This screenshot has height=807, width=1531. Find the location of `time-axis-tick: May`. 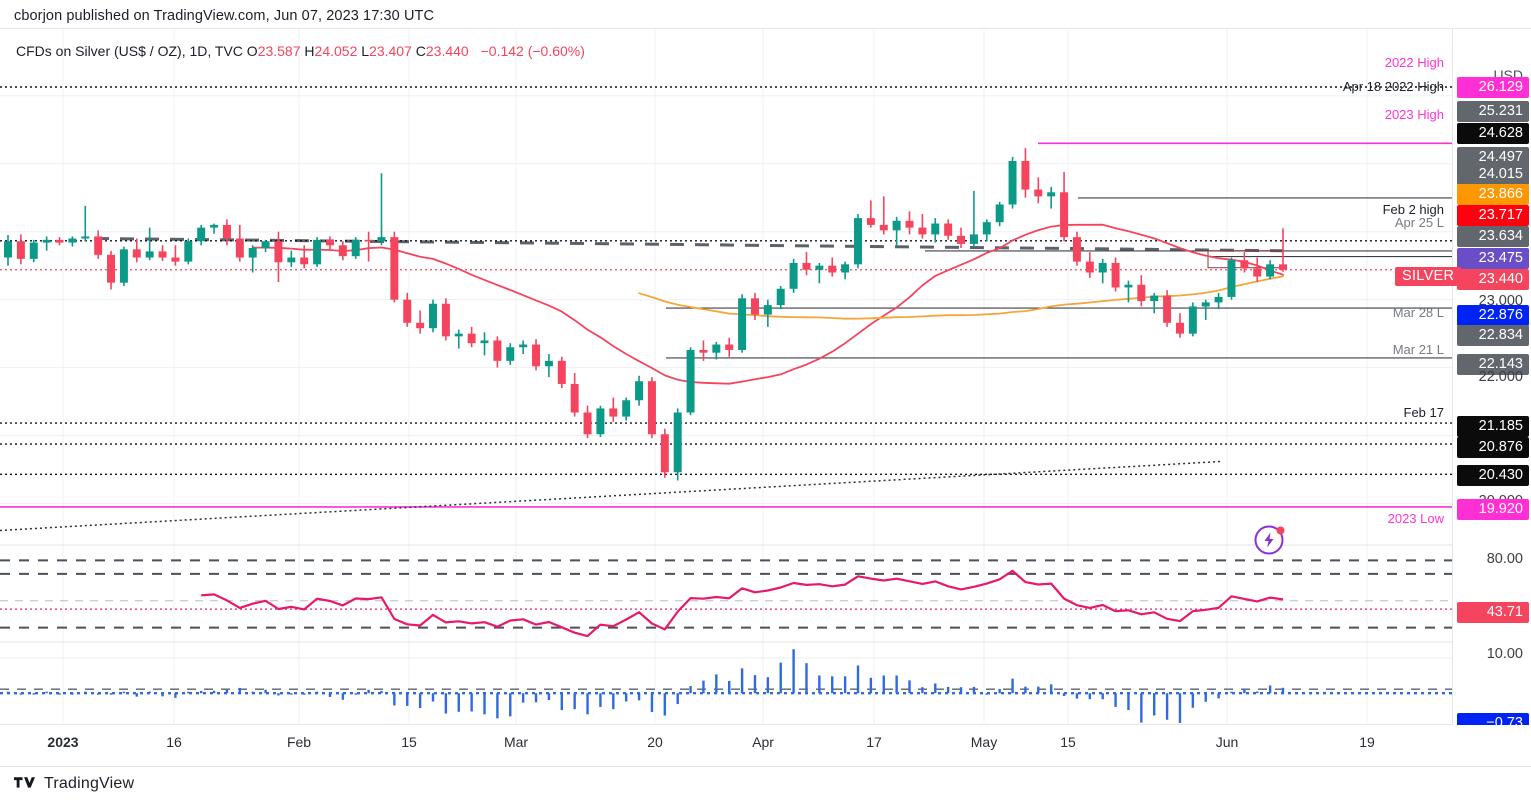

time-axis-tick: May is located at coordinates (984, 742).